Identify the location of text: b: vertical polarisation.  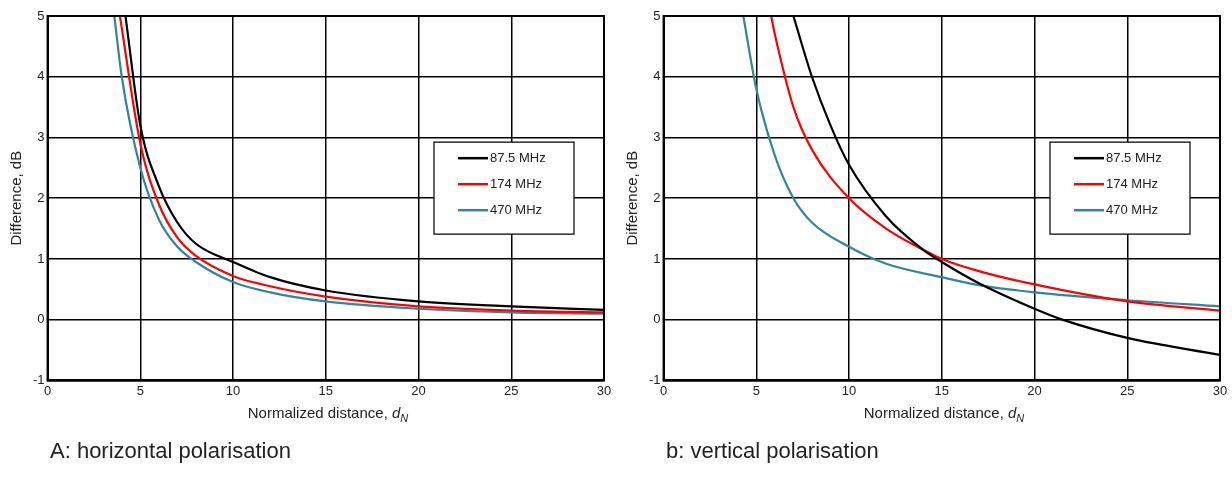
(773, 451).